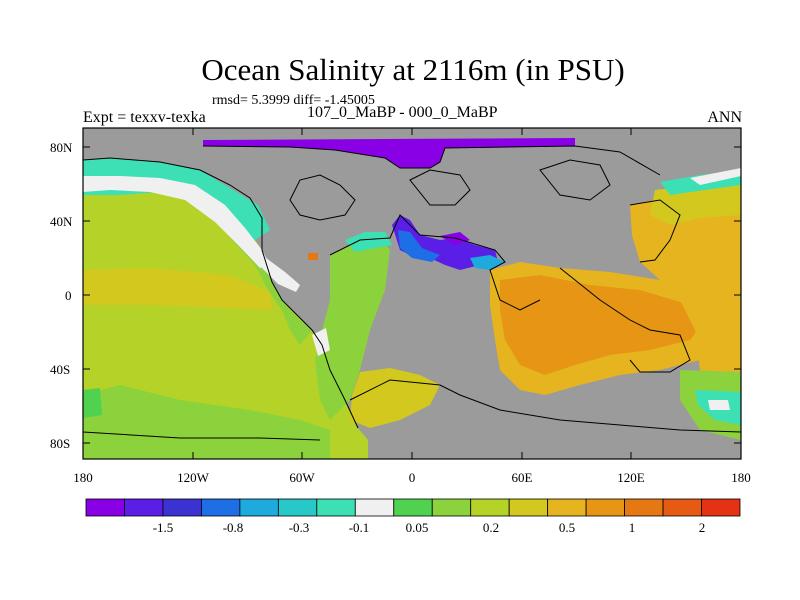  Describe the element at coordinates (281, 273) in the screenshot. I see `west-coast-white` at that location.